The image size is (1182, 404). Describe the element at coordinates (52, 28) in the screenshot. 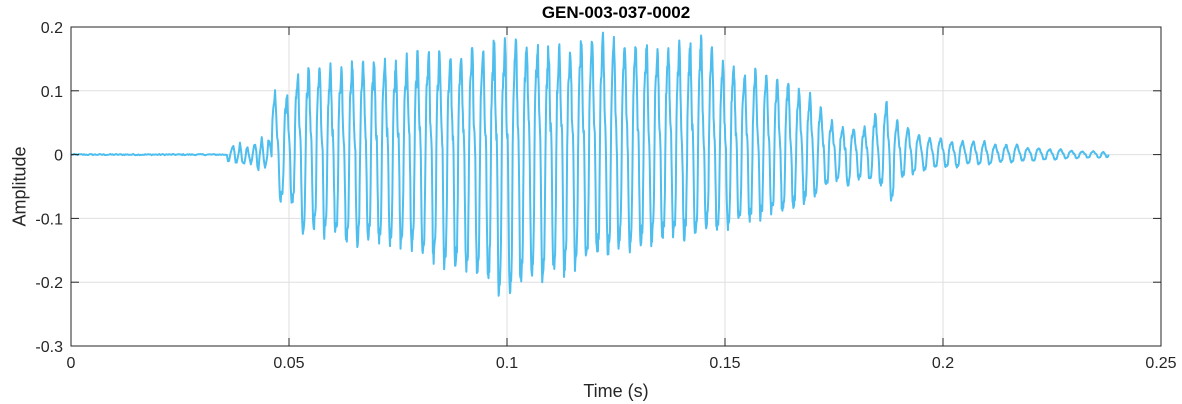

I see `y-tick-label: 0.2` at that location.